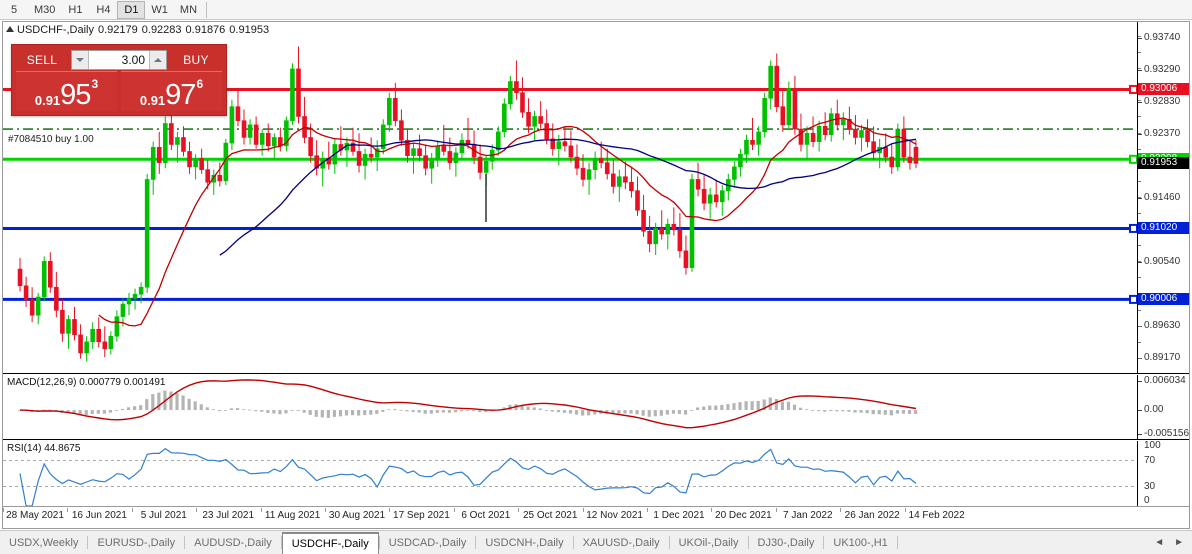 The image size is (1192, 554). I want to click on trade-panel-quotes-row: 0.91 95 3 0.91 97 6, so click(119, 93).